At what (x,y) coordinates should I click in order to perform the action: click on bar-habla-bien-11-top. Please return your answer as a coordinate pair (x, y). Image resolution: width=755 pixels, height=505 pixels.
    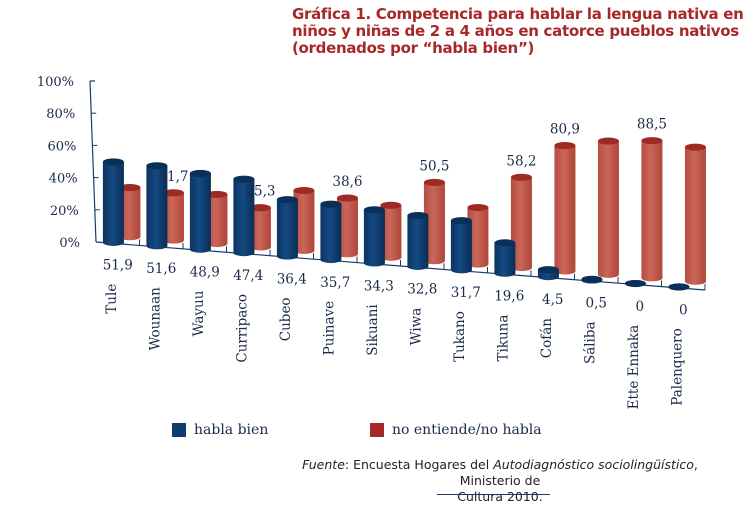
    Looking at the image, I should click on (592, 279).